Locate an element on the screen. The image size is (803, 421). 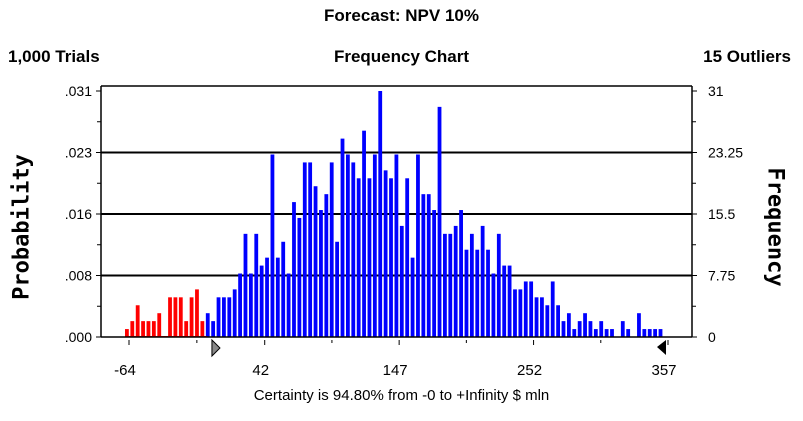
x-tick-label: 252 is located at coordinates (529, 370).